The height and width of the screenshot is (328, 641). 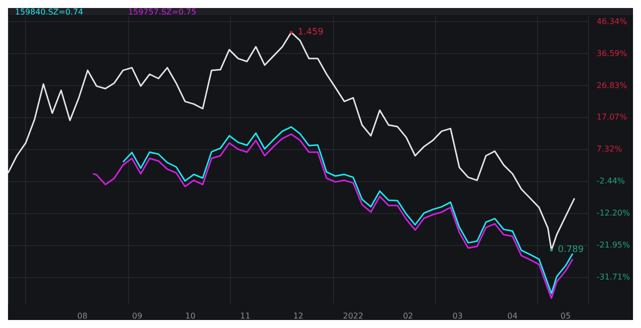 What do you see at coordinates (49, 12) in the screenshot?
I see `text: 159840.SZ=0.74` at bounding box center [49, 12].